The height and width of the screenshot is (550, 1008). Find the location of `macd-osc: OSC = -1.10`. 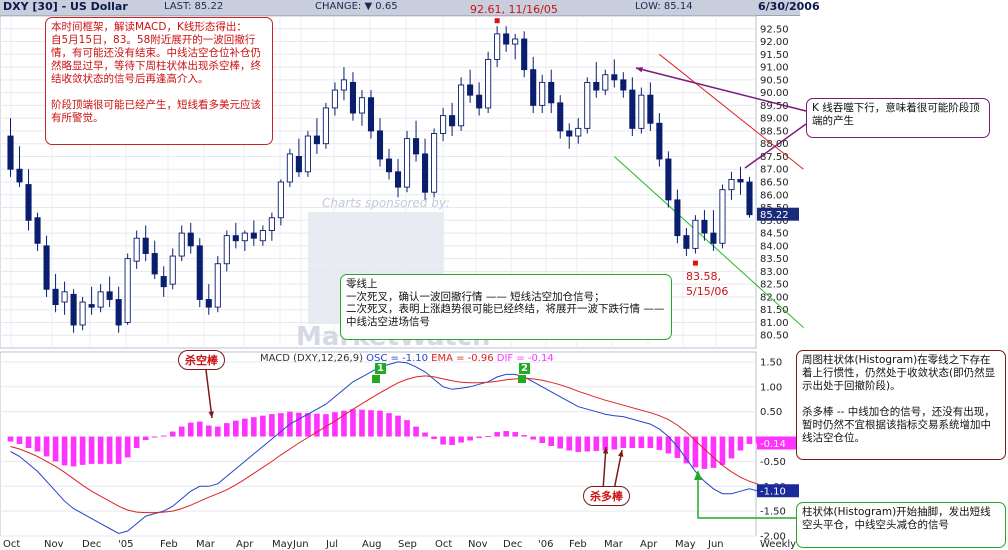

macd-osc: OSC = -1.10 is located at coordinates (397, 358).